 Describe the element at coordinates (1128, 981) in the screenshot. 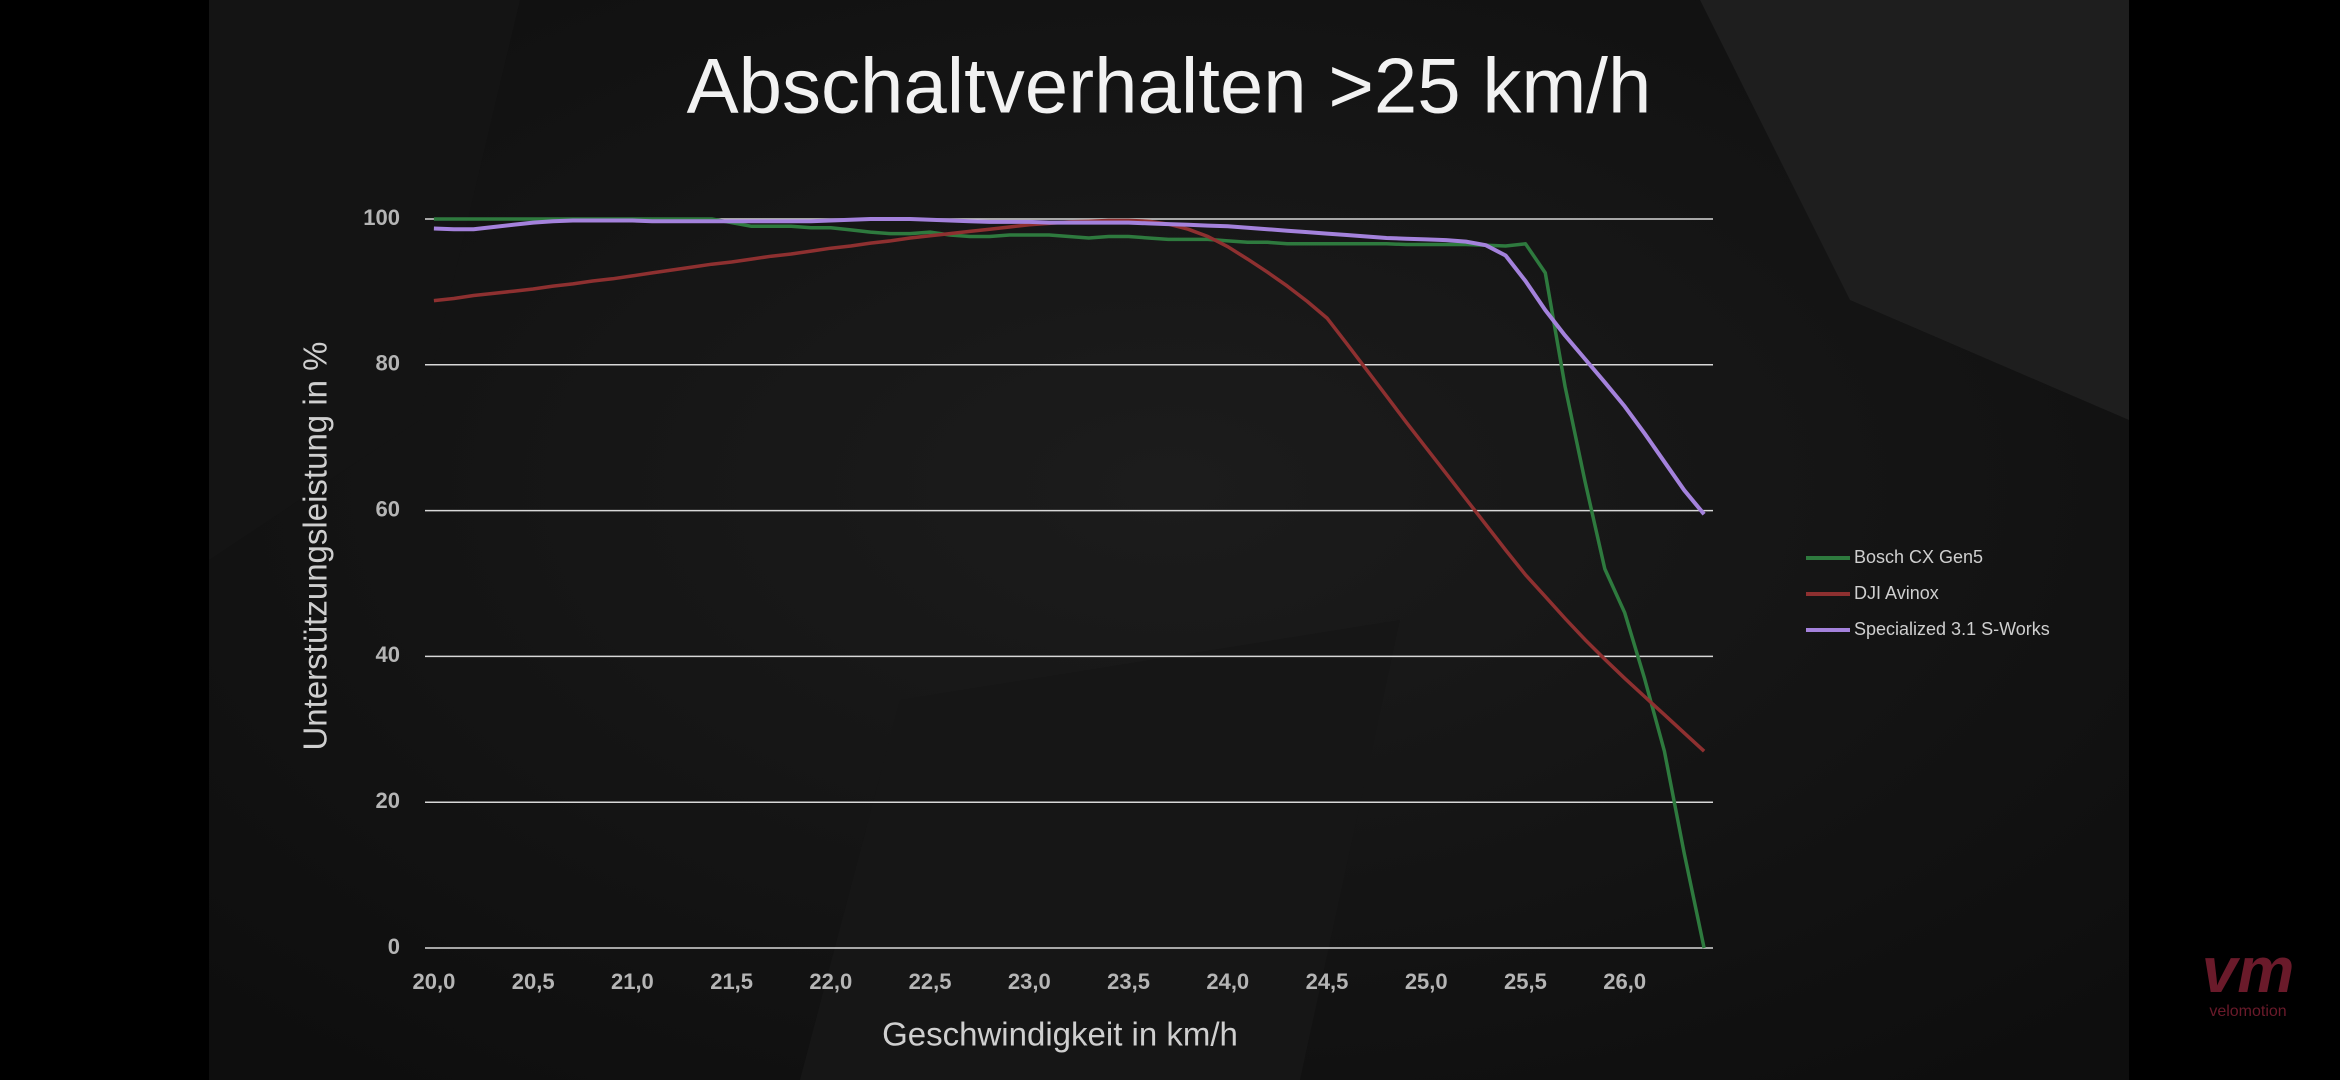

I see `x-tick-label: 23,5` at that location.